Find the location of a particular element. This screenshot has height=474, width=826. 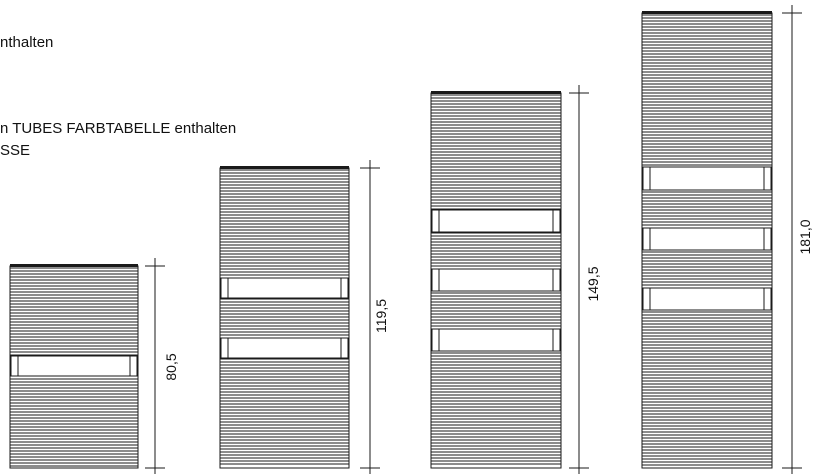

height-label: 119,5 is located at coordinates (381, 316).